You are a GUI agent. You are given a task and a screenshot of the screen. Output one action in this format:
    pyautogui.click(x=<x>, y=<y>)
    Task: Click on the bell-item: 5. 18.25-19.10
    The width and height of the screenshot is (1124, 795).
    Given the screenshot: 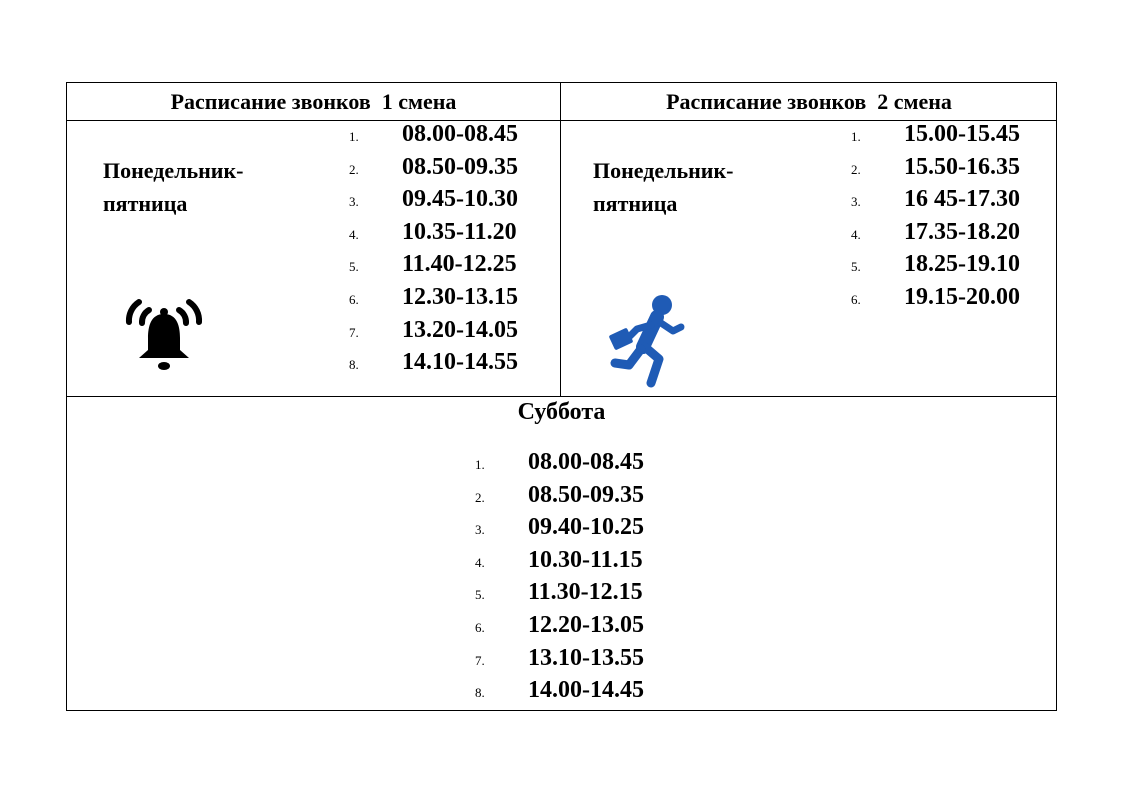 What is the action you would take?
    pyautogui.click(x=935, y=267)
    